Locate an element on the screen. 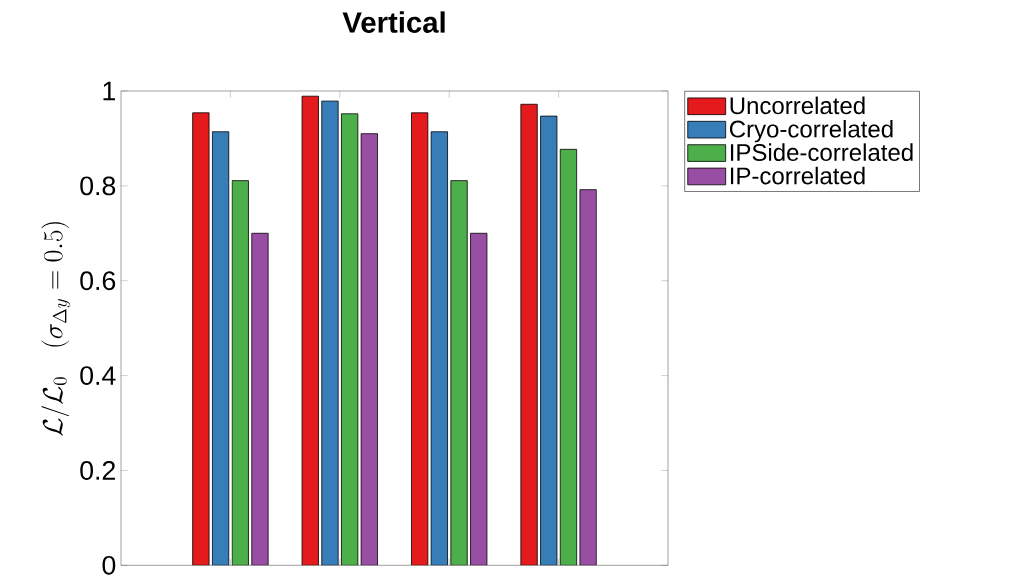 The image size is (1015, 584). legend-label: Uncorrelated is located at coordinates (797, 105).